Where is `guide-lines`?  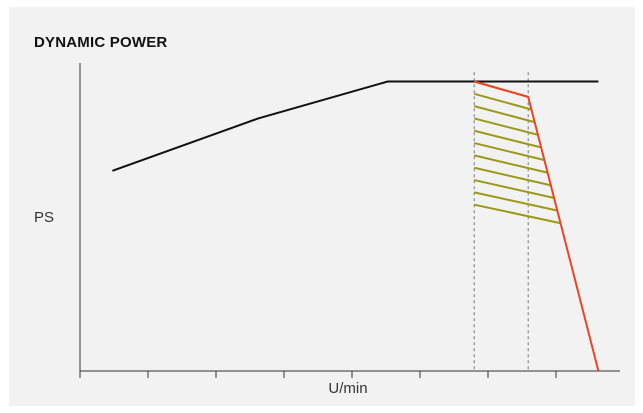 guide-lines is located at coordinates (501, 221).